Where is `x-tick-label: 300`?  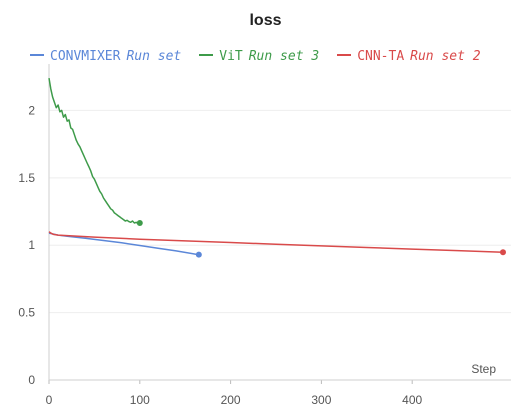
x-tick-label: 300 is located at coordinates (321, 400).